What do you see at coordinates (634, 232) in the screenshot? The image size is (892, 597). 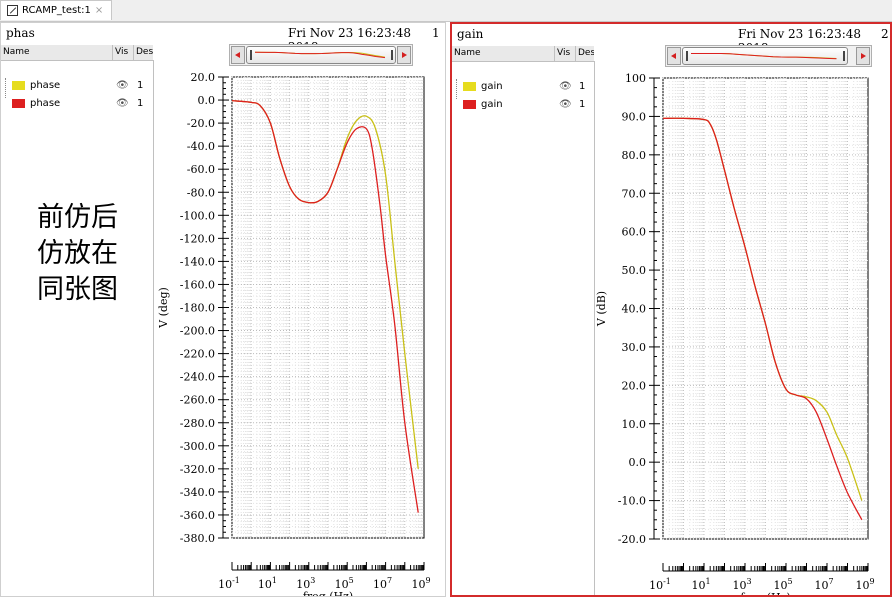 I see `y-tick-label: 60.0` at bounding box center [634, 232].